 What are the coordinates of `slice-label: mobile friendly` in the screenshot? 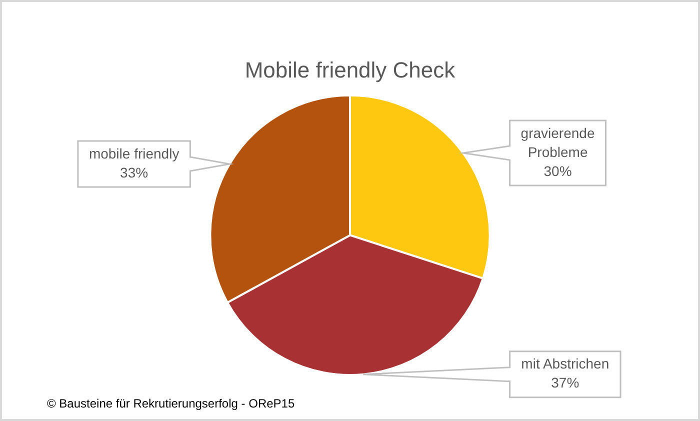 It's located at (134, 153).